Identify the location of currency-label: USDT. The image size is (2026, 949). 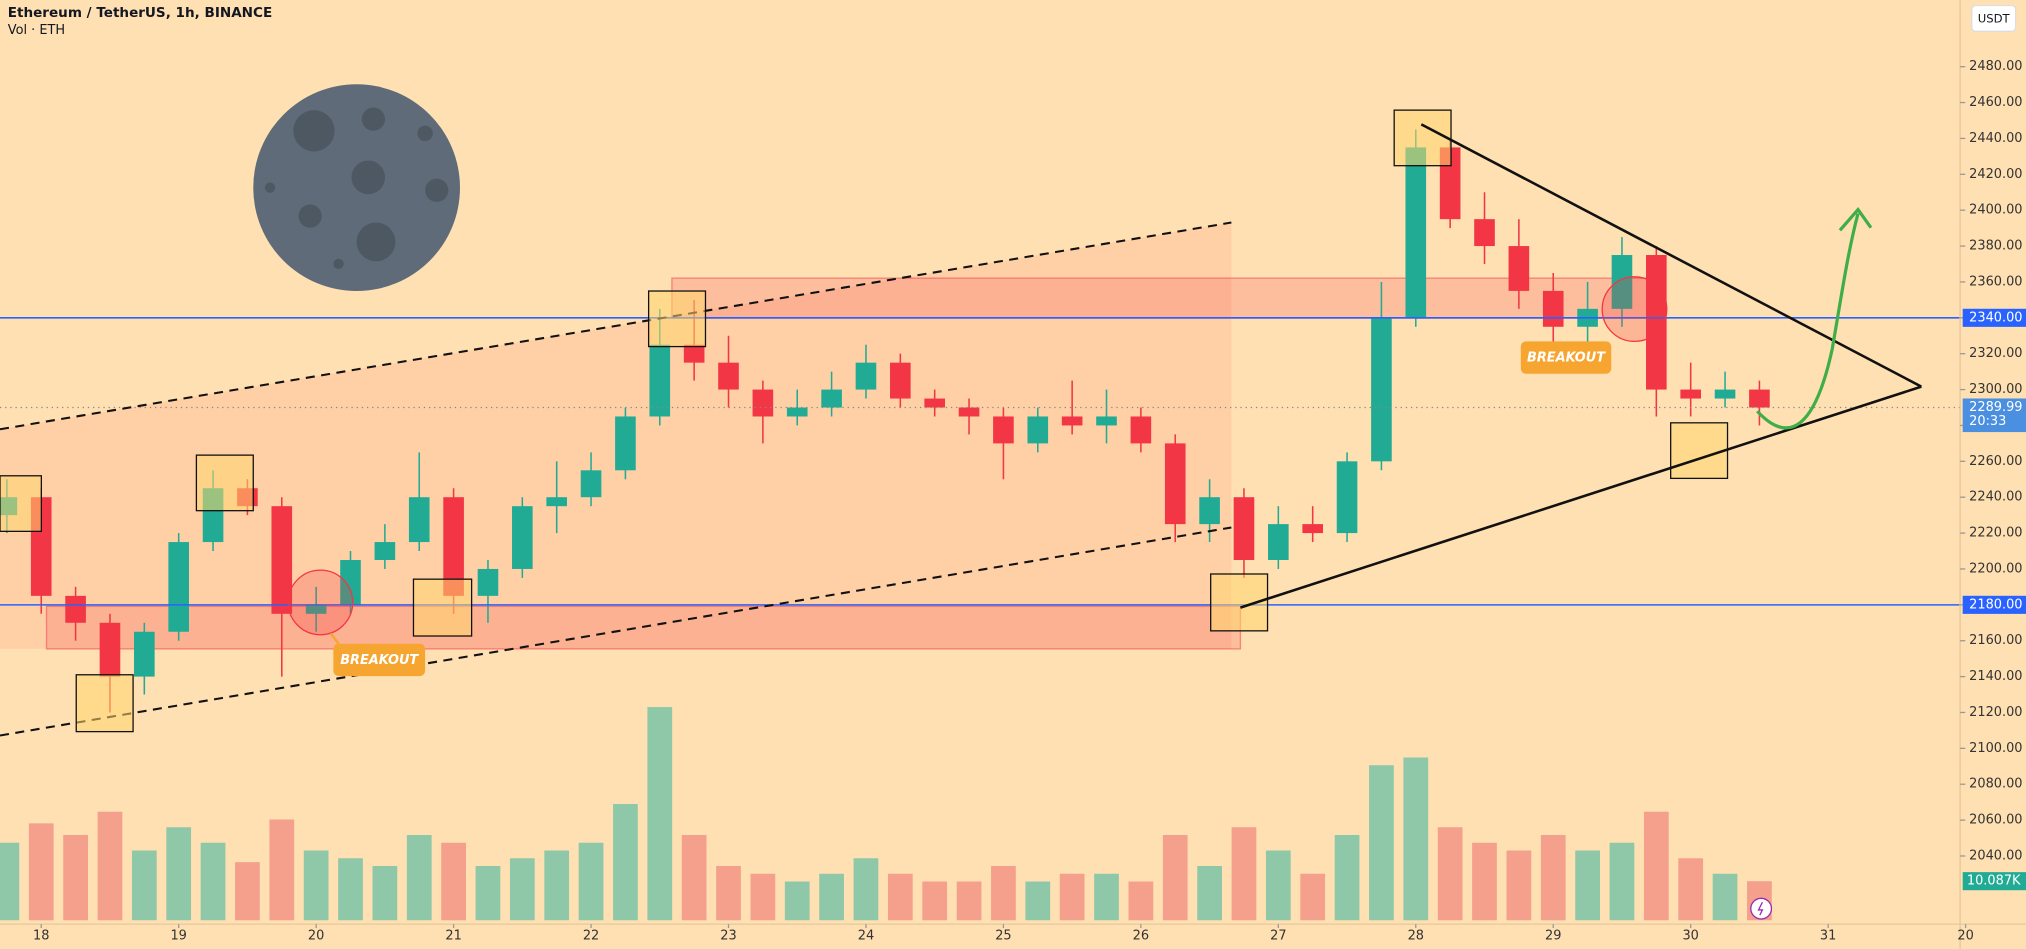
(1994, 19).